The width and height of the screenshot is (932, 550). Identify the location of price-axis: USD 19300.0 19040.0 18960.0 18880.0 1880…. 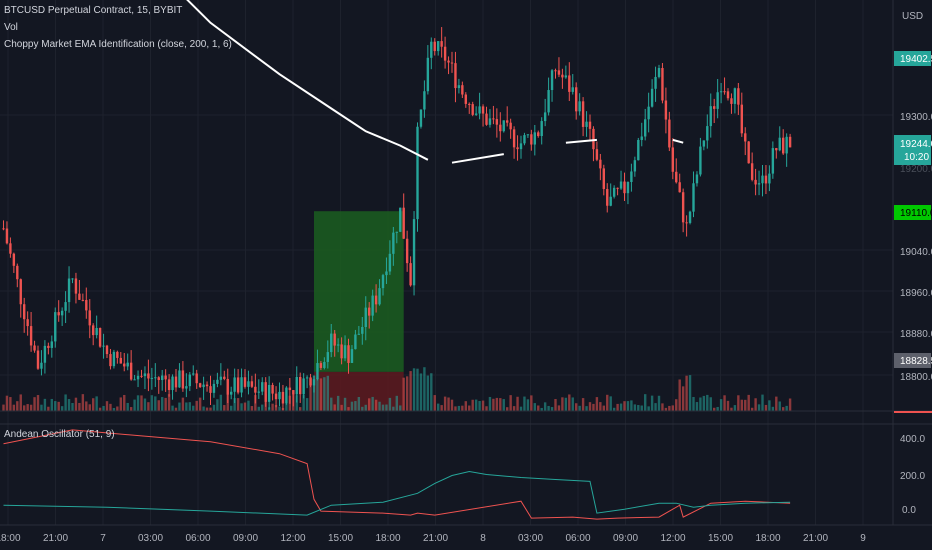
(916, 197).